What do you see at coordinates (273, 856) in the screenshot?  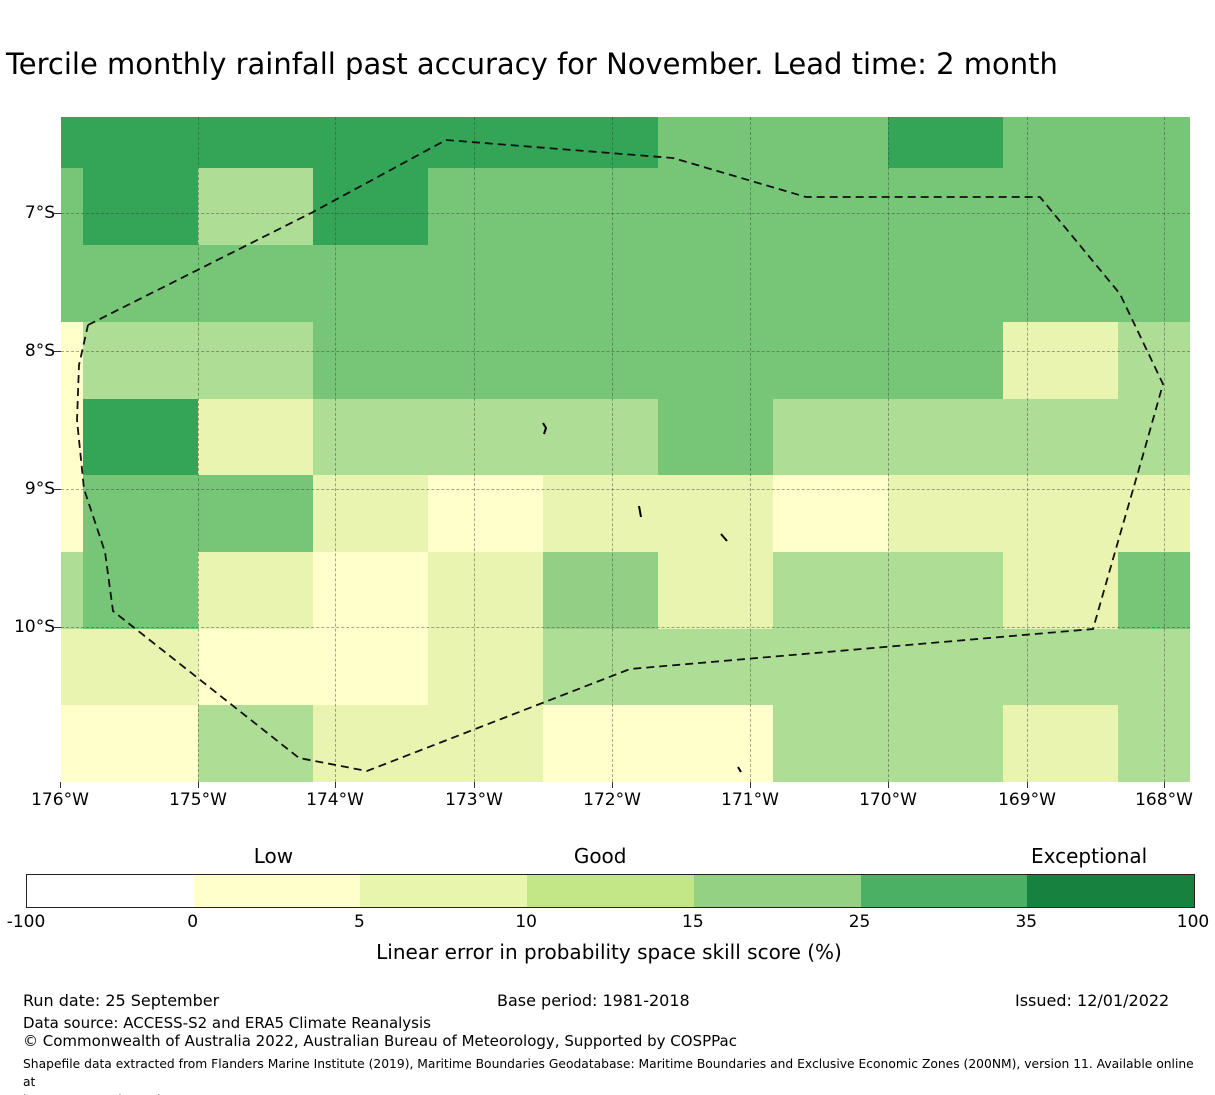 I see `colorbar-caption: Low` at bounding box center [273, 856].